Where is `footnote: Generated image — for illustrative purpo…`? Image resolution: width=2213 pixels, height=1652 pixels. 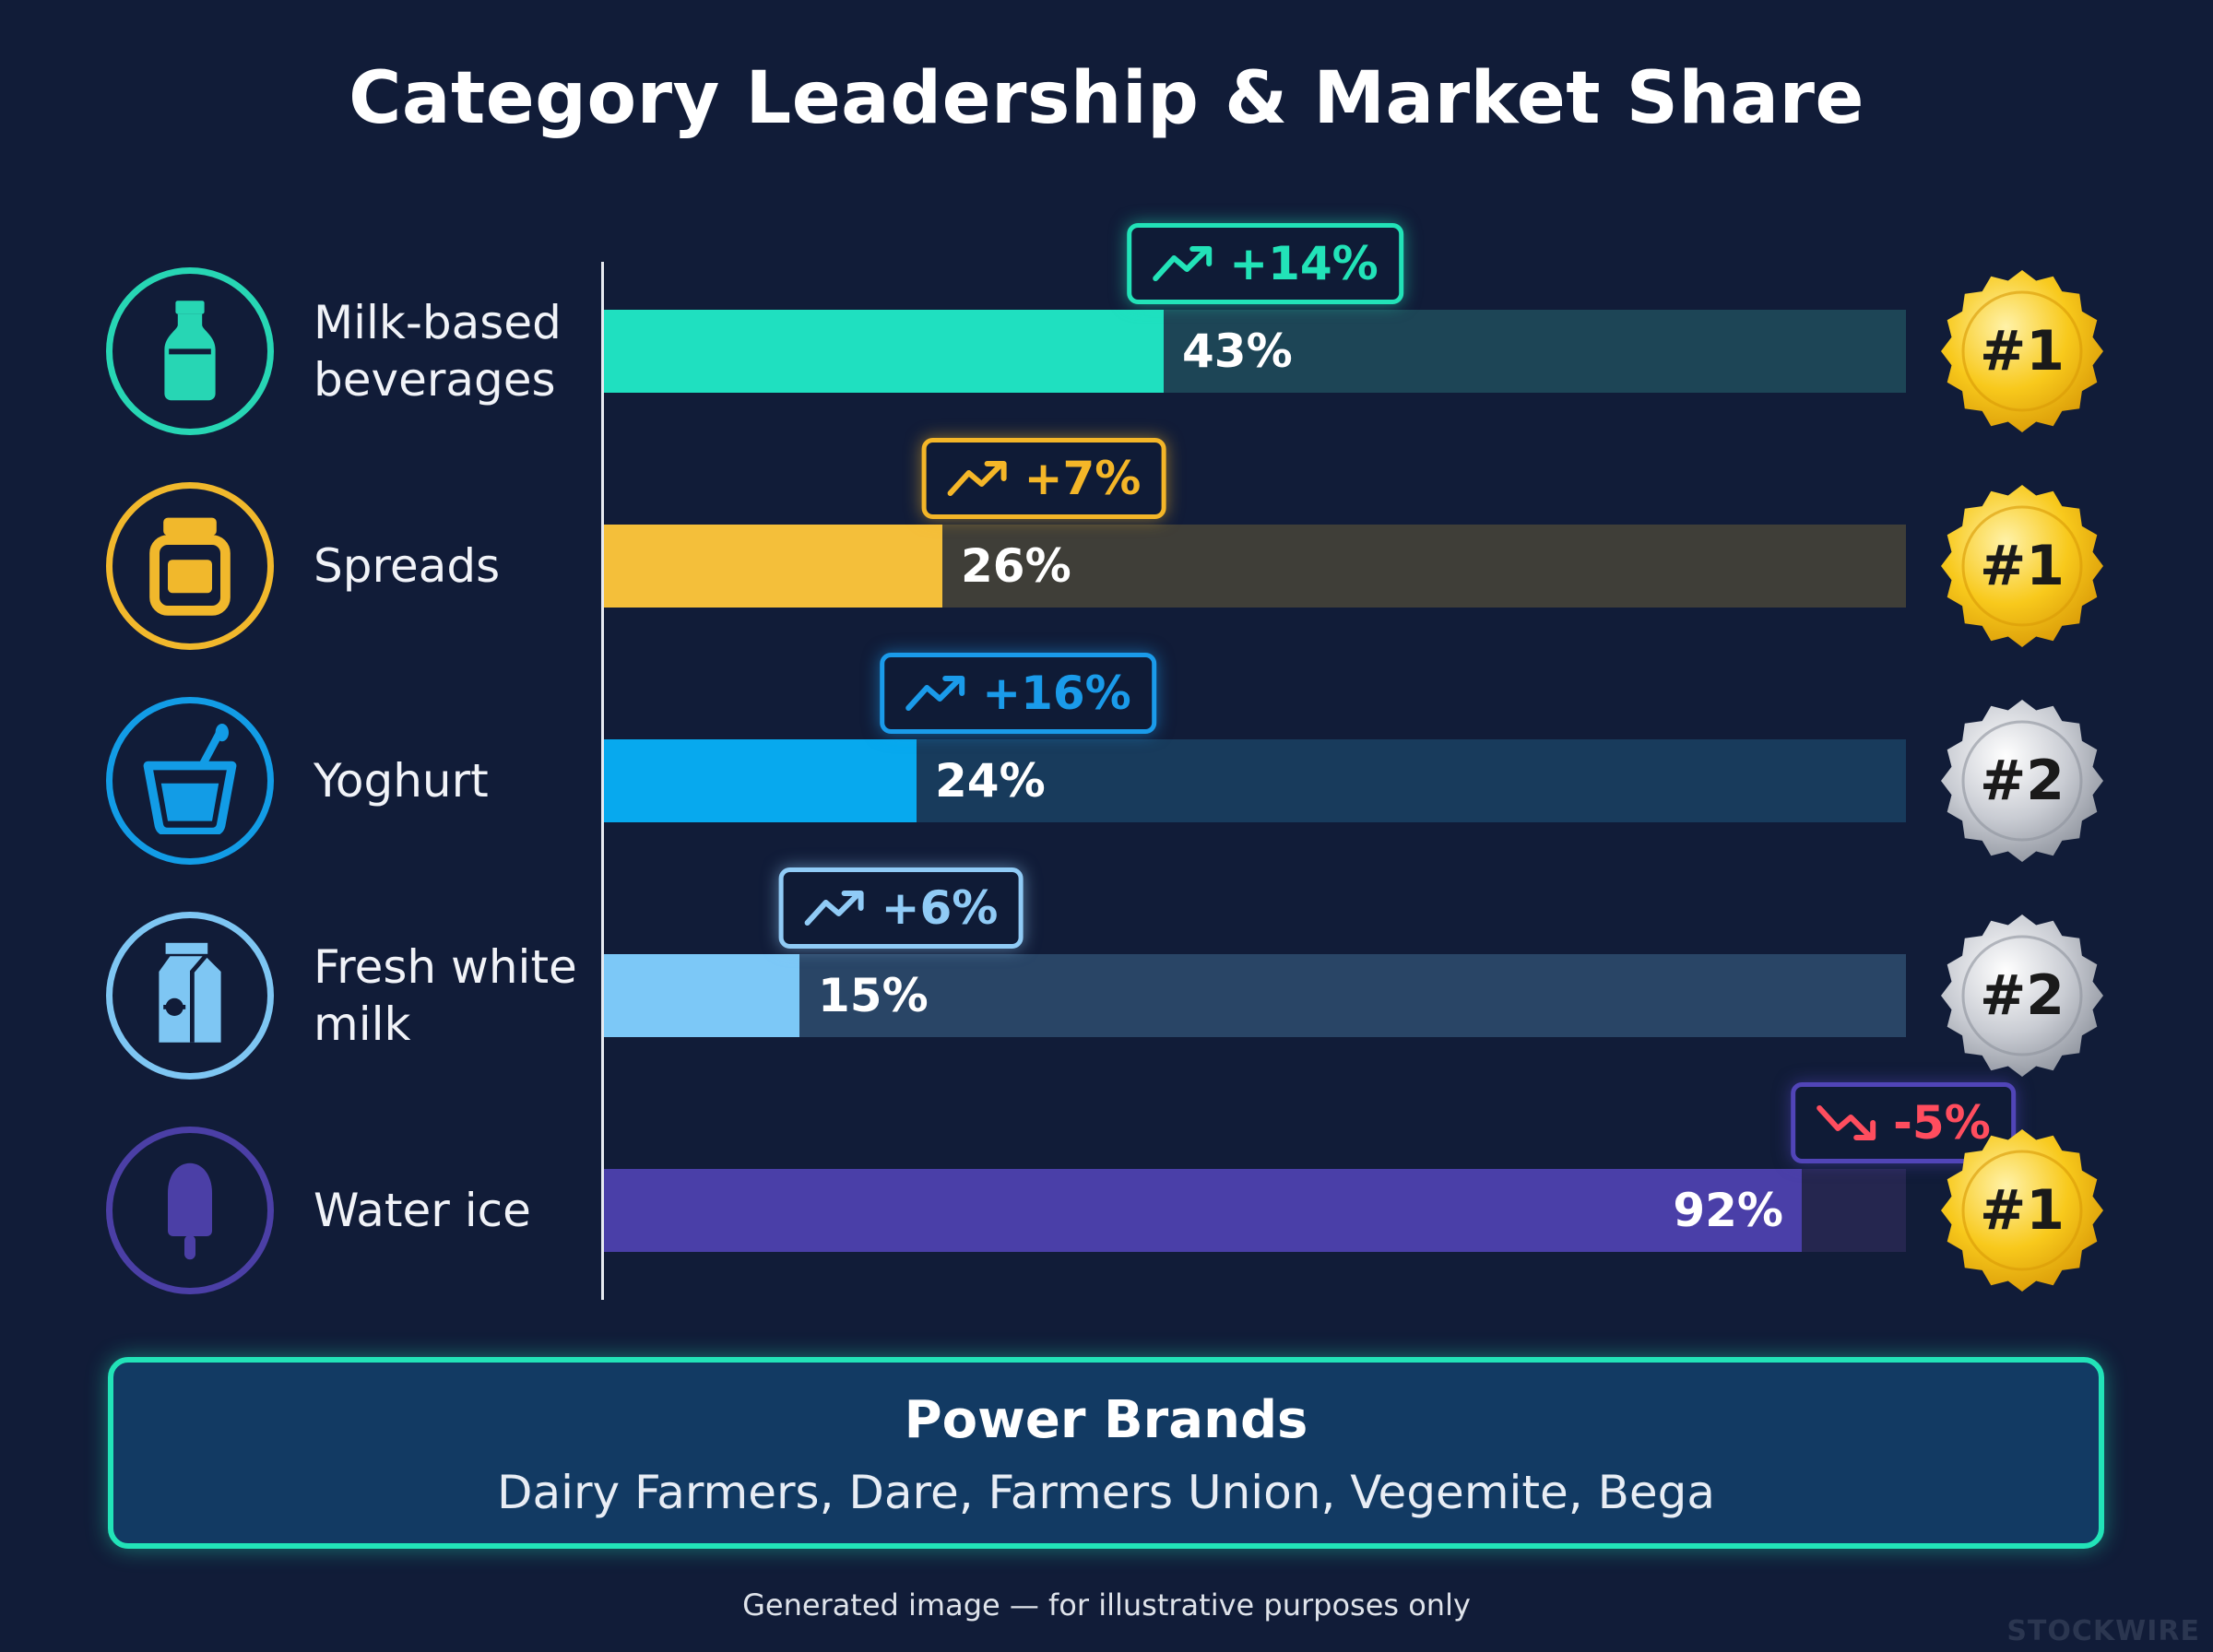
footnote: Generated image — for illustrative purpo… is located at coordinates (1106, 1604).